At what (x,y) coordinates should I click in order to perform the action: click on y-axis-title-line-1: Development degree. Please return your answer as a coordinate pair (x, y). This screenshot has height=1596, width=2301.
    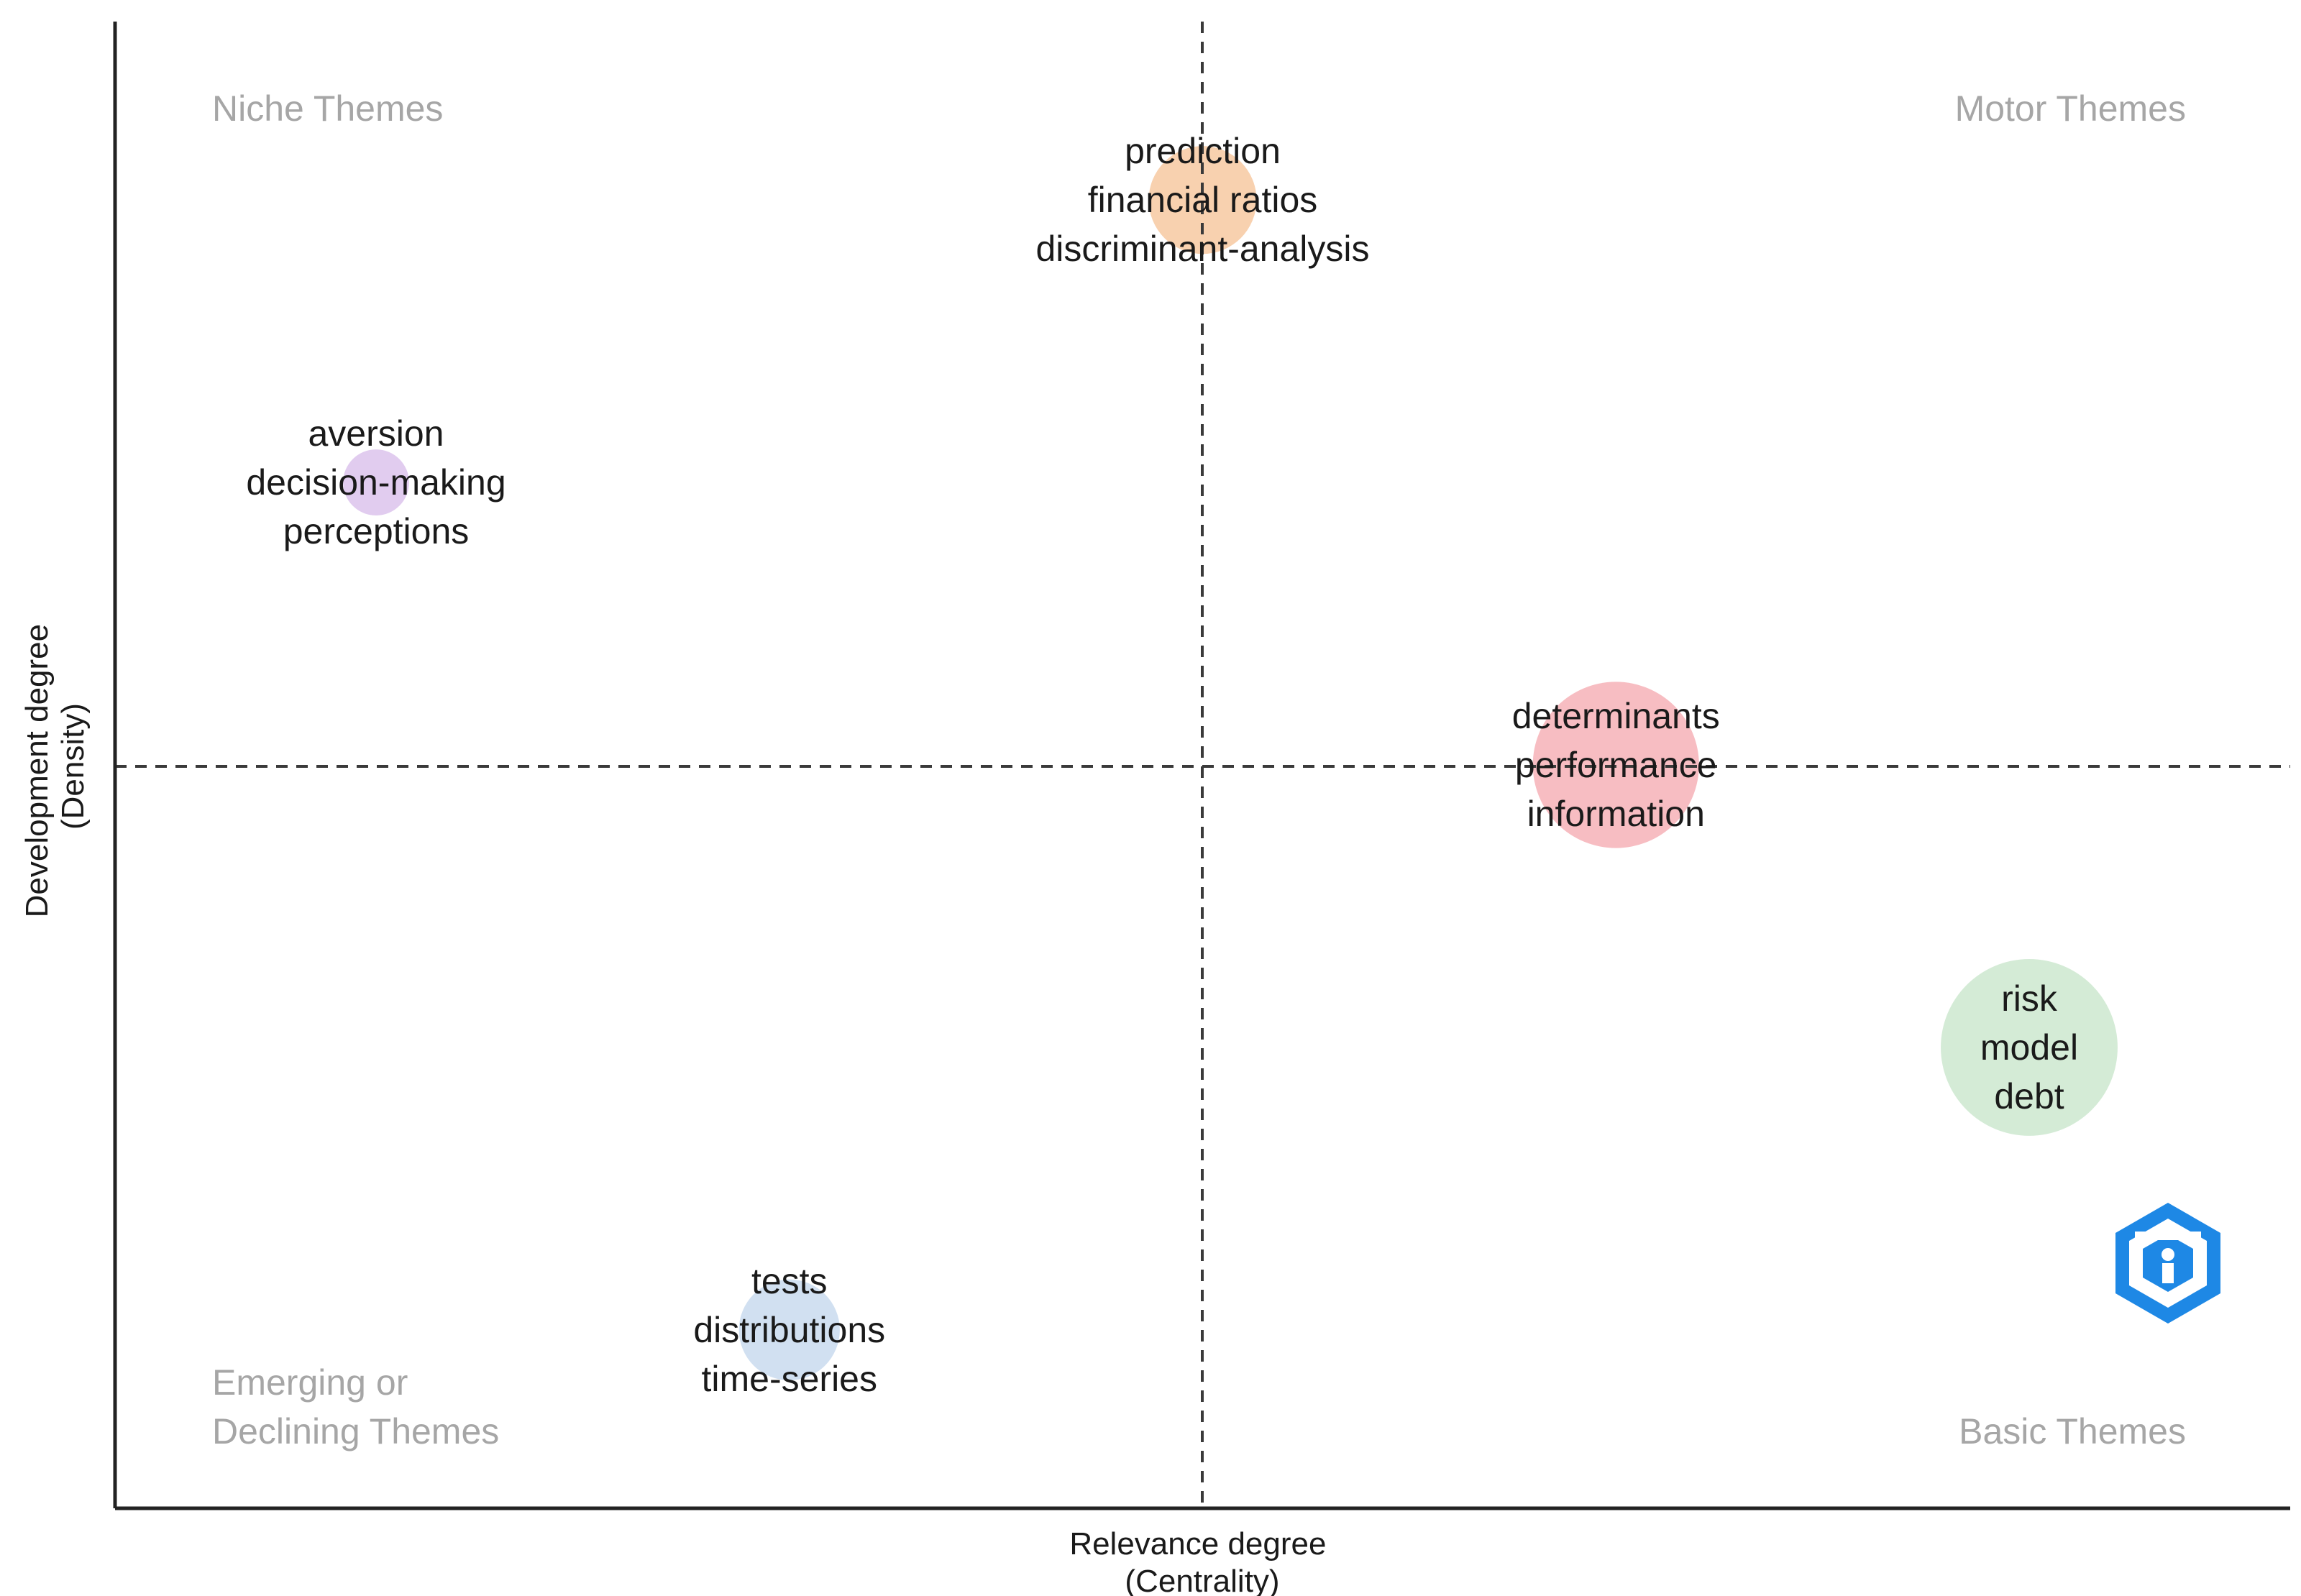
    Looking at the image, I should click on (37, 770).